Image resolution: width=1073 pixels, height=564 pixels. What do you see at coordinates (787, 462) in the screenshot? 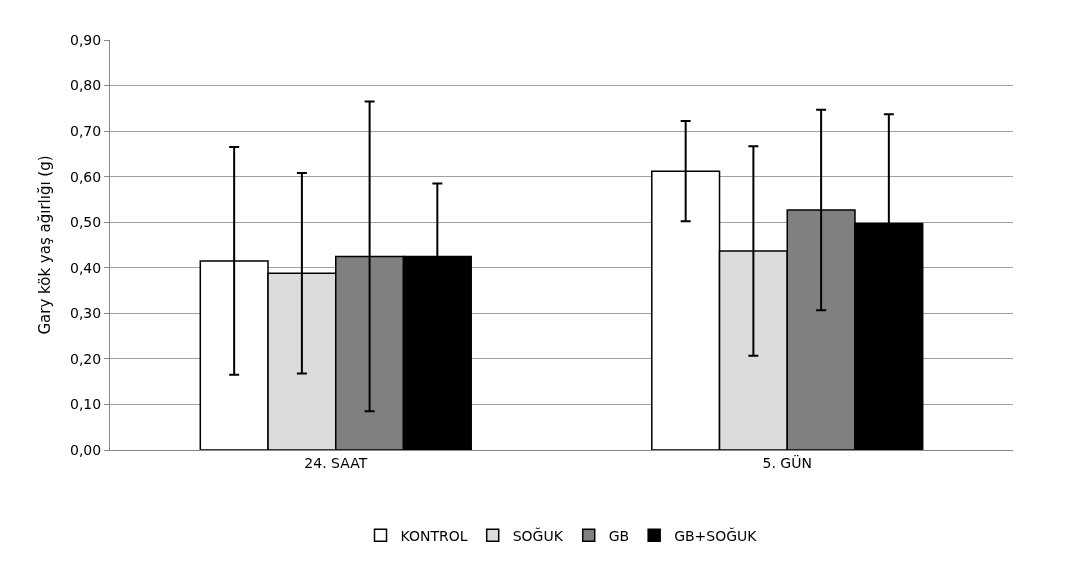
I see `x-tick-label: 5. GÜN` at bounding box center [787, 462].